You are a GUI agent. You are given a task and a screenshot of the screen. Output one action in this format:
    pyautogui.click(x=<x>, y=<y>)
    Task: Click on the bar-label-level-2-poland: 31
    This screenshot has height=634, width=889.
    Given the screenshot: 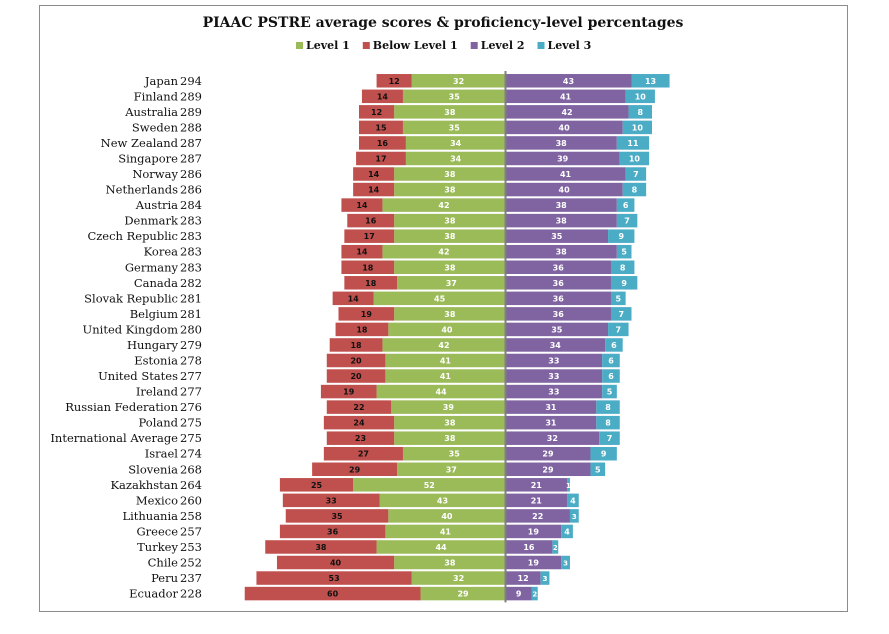 What is the action you would take?
    pyautogui.click(x=551, y=423)
    